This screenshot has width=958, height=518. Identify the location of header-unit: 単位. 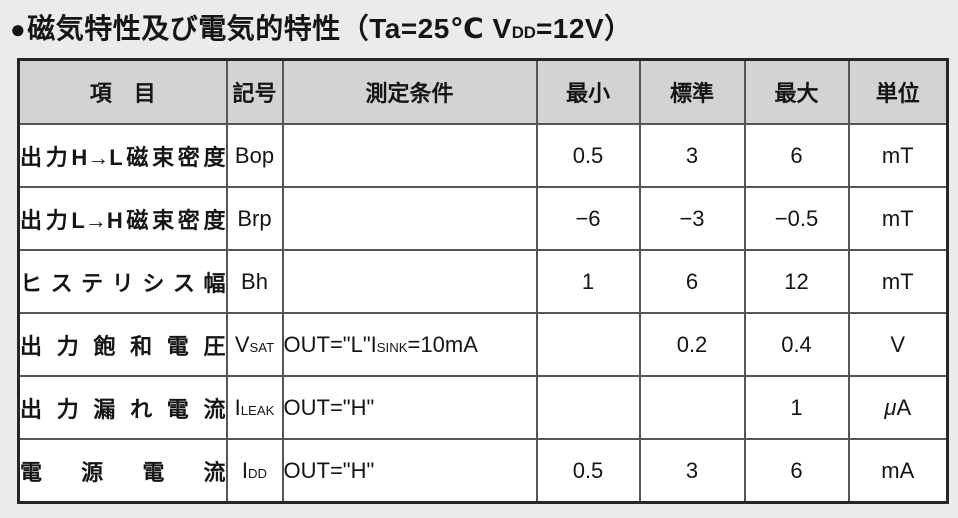
(898, 91).